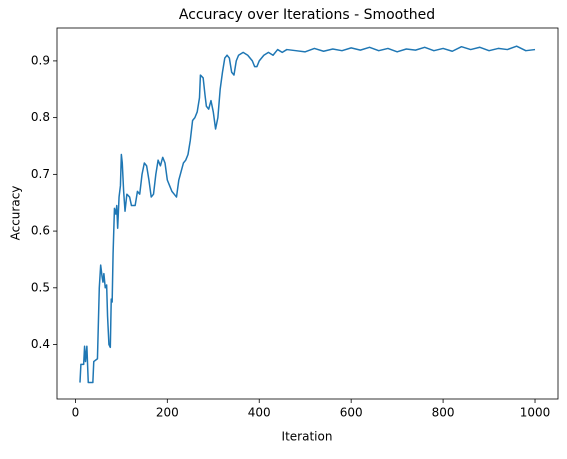 Image resolution: width=567 pixels, height=459 pixels. I want to click on y-tick-label: 0.5, so click(40, 287).